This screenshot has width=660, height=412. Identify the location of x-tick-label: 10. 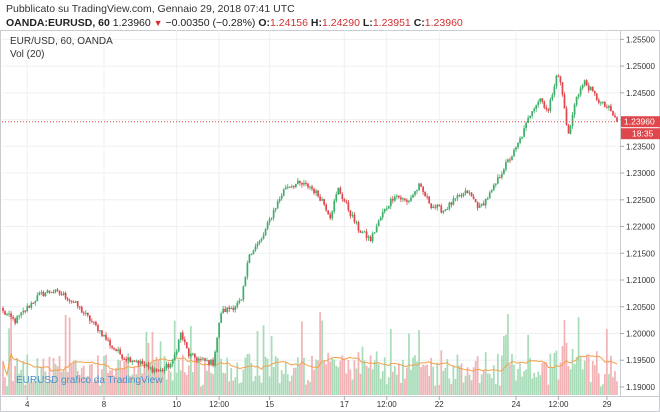
(176, 404).